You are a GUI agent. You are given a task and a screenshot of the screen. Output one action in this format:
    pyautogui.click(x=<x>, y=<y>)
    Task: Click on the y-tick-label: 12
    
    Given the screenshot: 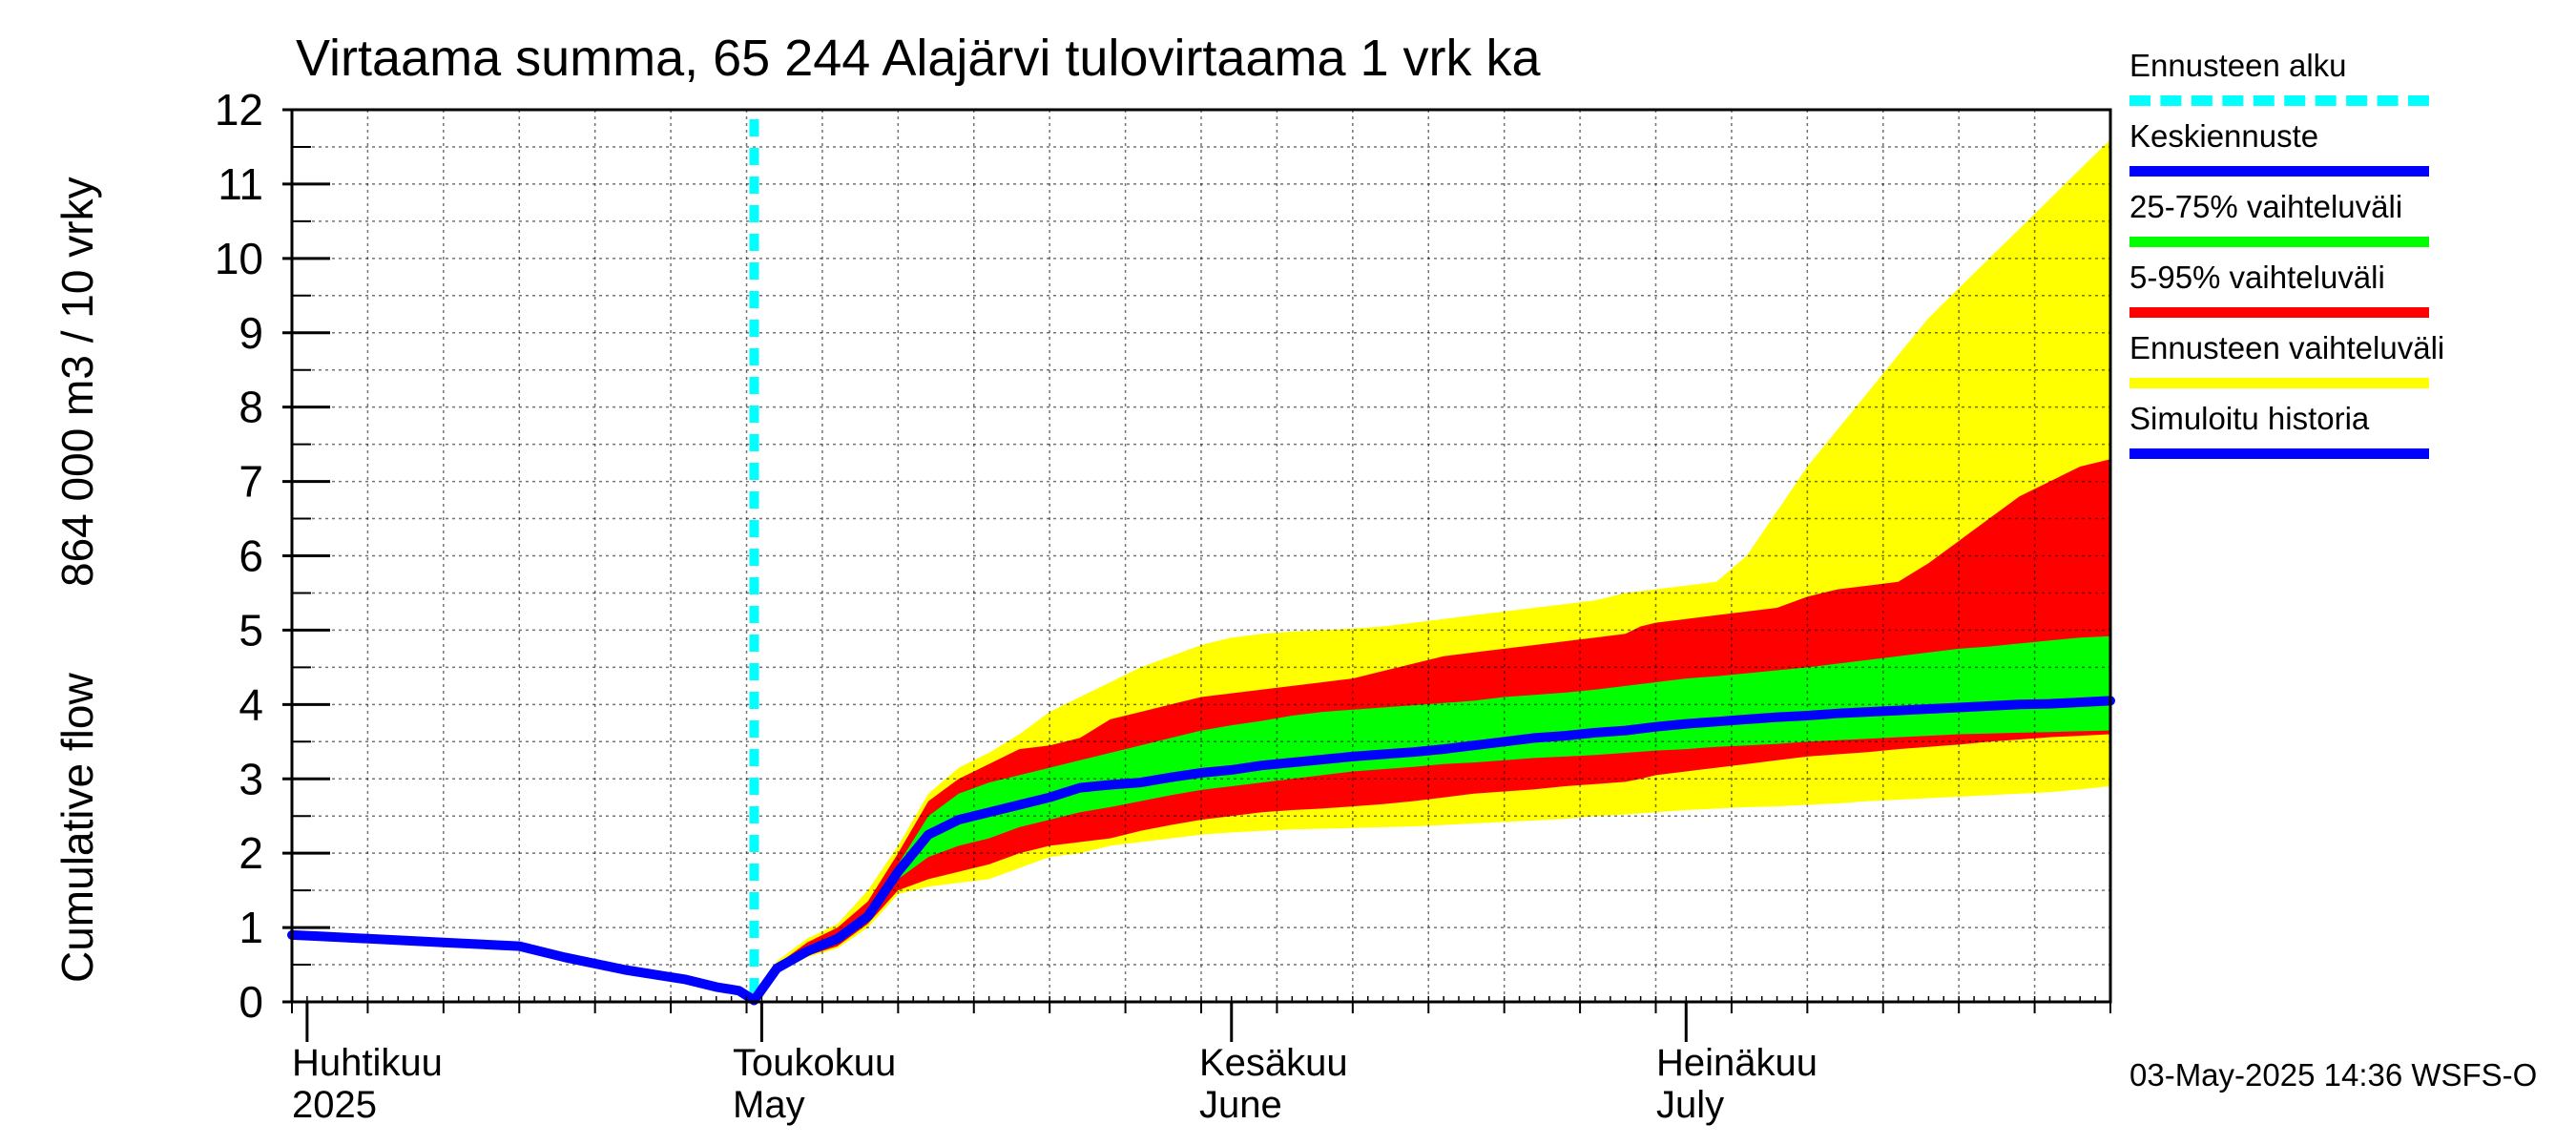 What is the action you would take?
    pyautogui.click(x=239, y=110)
    